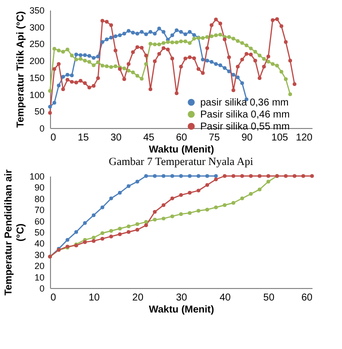 The width and height of the screenshot is (342, 349). I want to click on x-tick-label: 0, so click(53, 138).